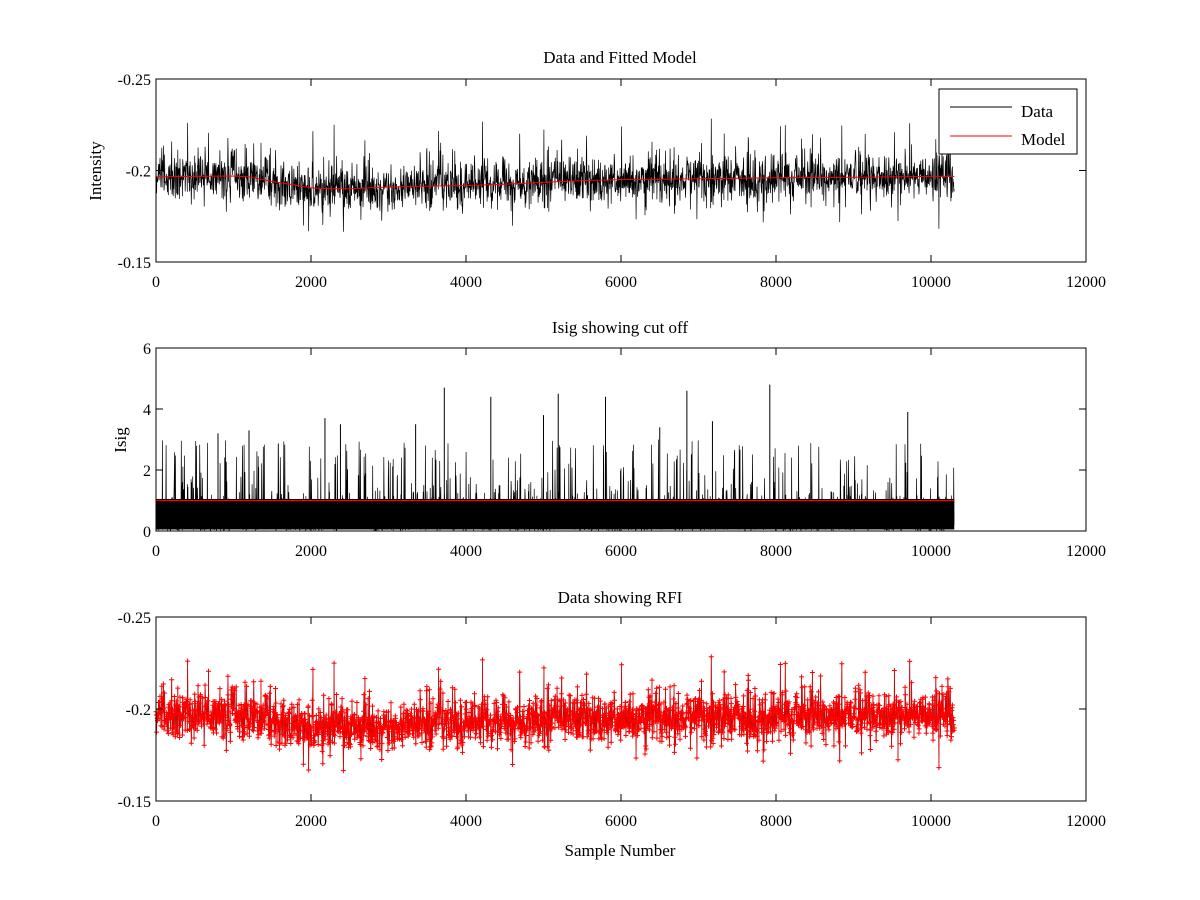 This screenshot has width=1200, height=900. What do you see at coordinates (1037, 111) in the screenshot?
I see `legend-entry-data: Data` at bounding box center [1037, 111].